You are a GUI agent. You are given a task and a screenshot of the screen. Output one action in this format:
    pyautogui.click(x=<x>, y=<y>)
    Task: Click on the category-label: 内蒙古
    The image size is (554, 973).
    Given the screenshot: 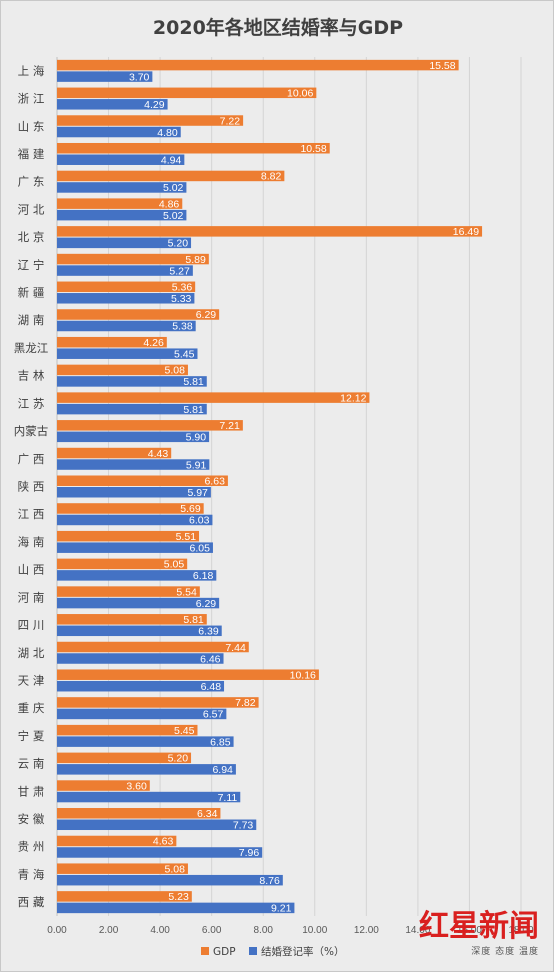 What is the action you would take?
    pyautogui.click(x=31, y=431)
    